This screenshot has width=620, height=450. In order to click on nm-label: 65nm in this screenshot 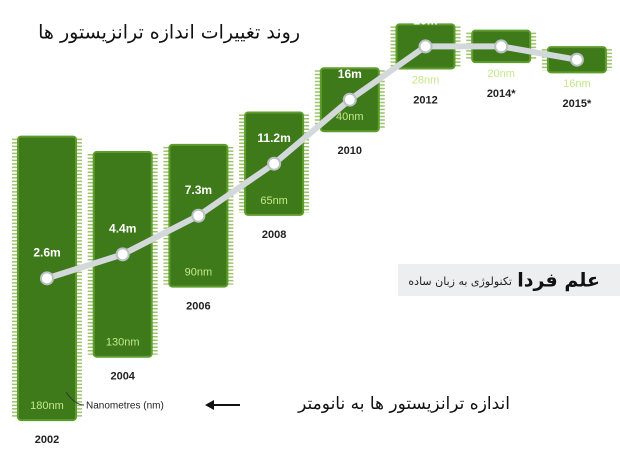, I will do `click(274, 201)`.